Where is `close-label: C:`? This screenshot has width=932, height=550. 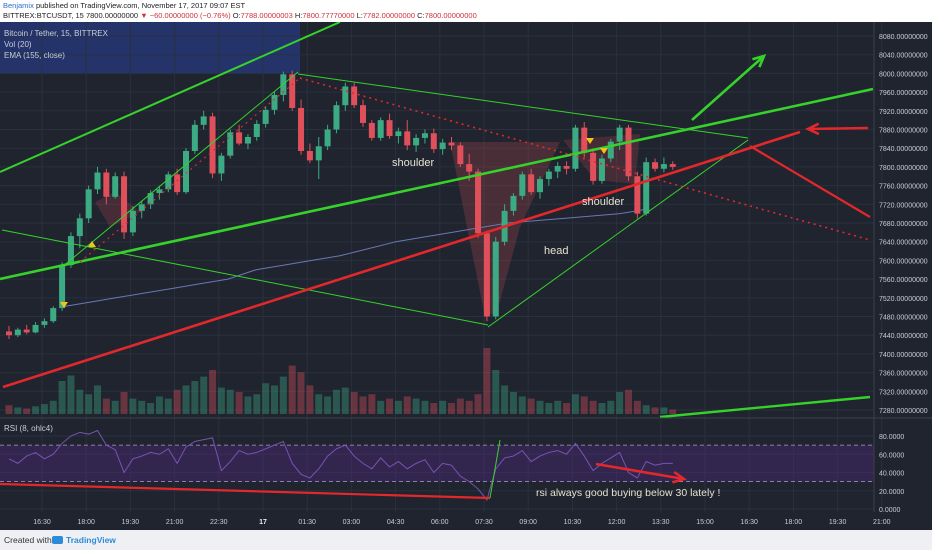 close-label: C: is located at coordinates (421, 15).